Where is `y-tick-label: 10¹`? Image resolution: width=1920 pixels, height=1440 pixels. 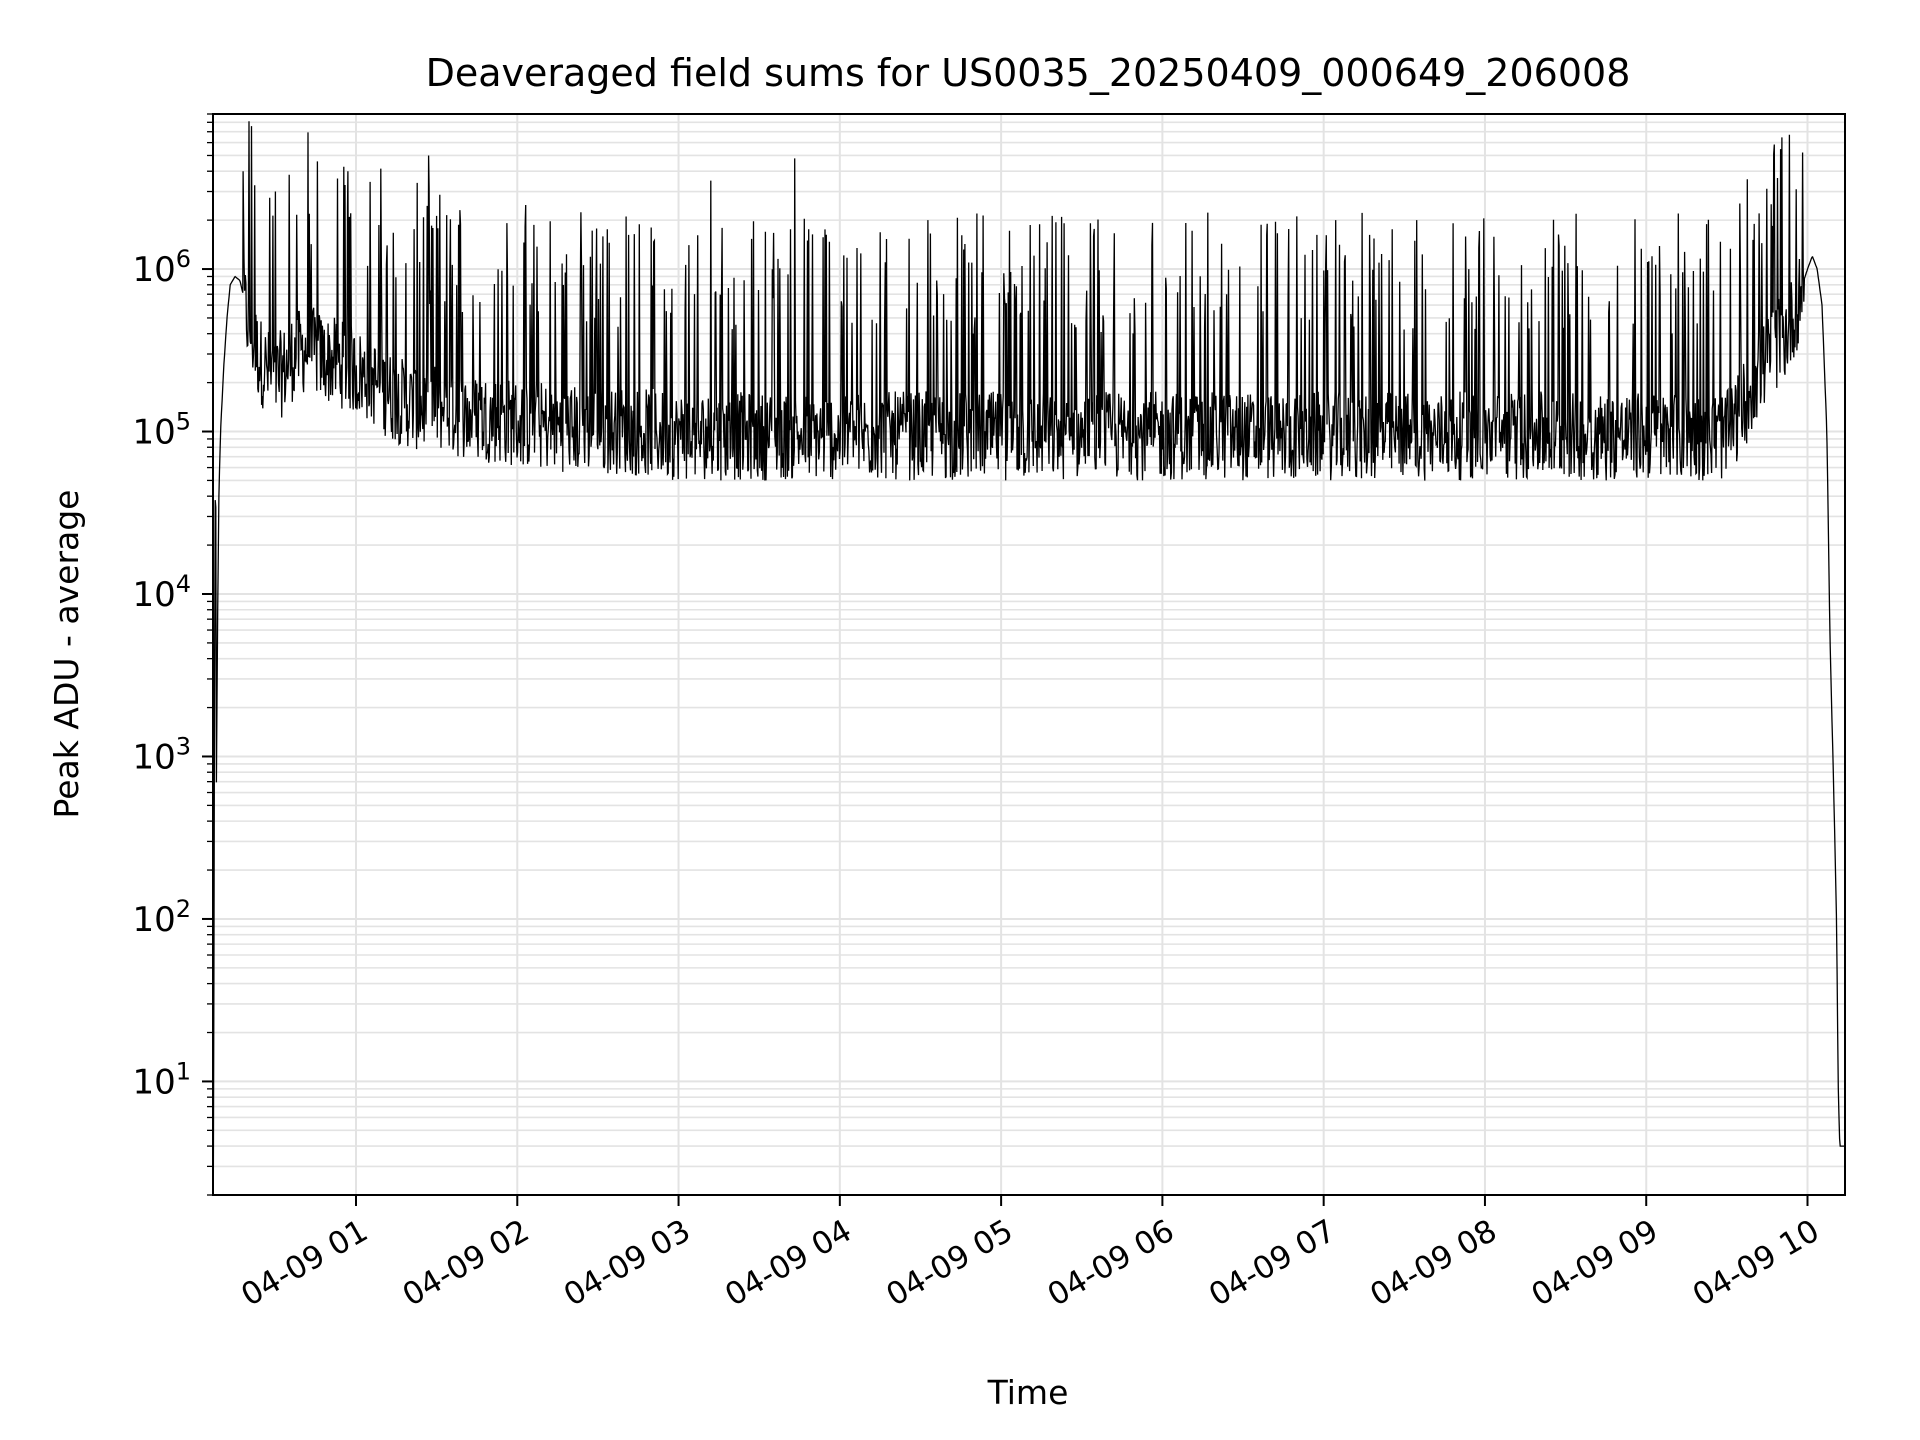
y-tick-label: 10¹ is located at coordinates (161, 1079).